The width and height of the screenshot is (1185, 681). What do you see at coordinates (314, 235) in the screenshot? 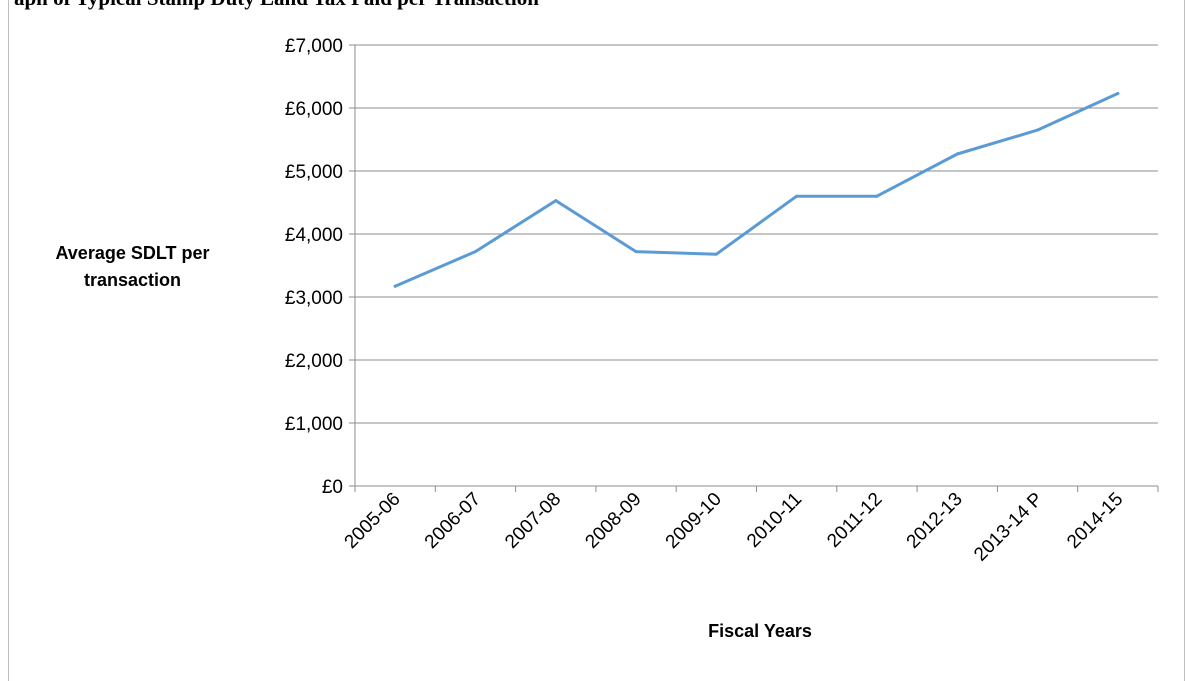
I see `y-tick-label: £4,000` at bounding box center [314, 235].